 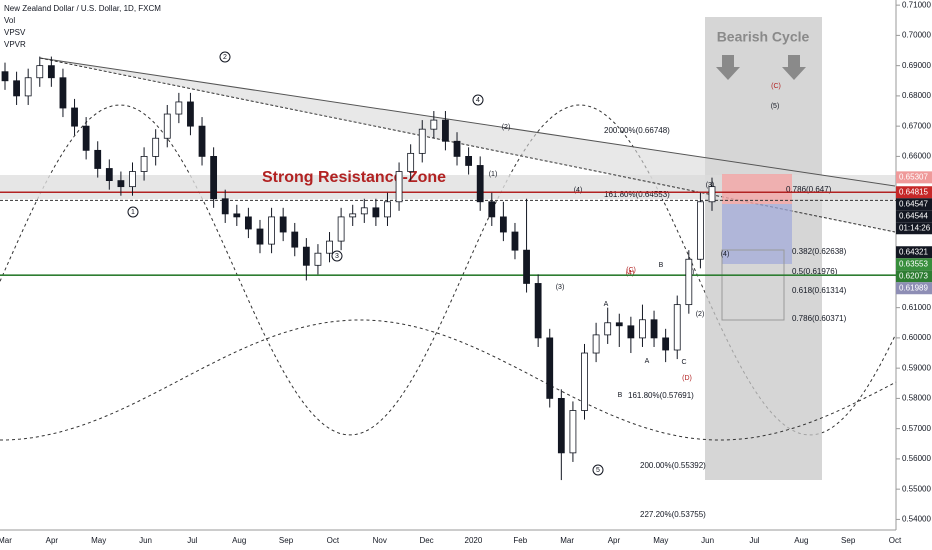 What do you see at coordinates (761, 67) in the screenshot?
I see `down-arrows` at bounding box center [761, 67].